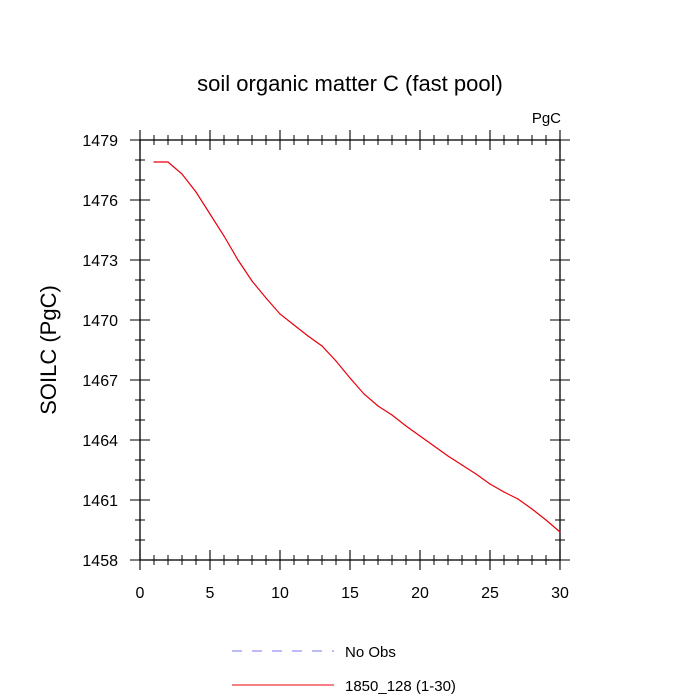 This screenshot has height=700, width=700. Describe the element at coordinates (100, 561) in the screenshot. I see `y-tick-label: 1458` at that location.